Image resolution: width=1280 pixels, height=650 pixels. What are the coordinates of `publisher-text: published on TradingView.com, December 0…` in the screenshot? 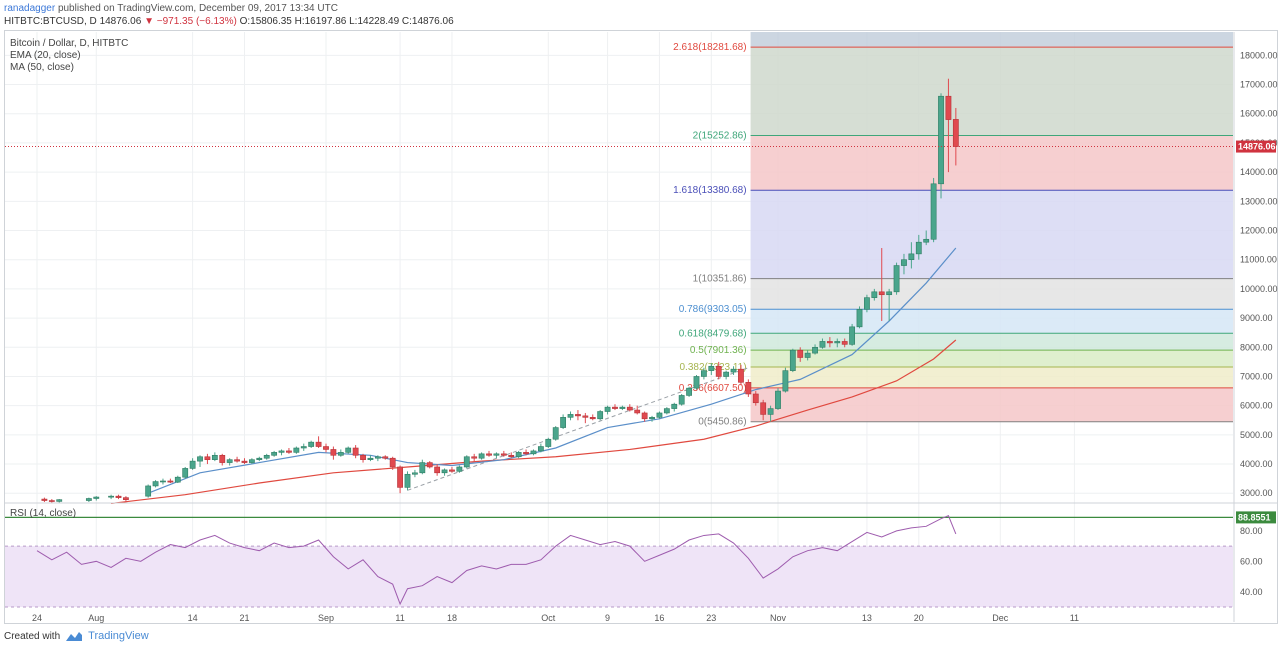 It's located at (197, 8).